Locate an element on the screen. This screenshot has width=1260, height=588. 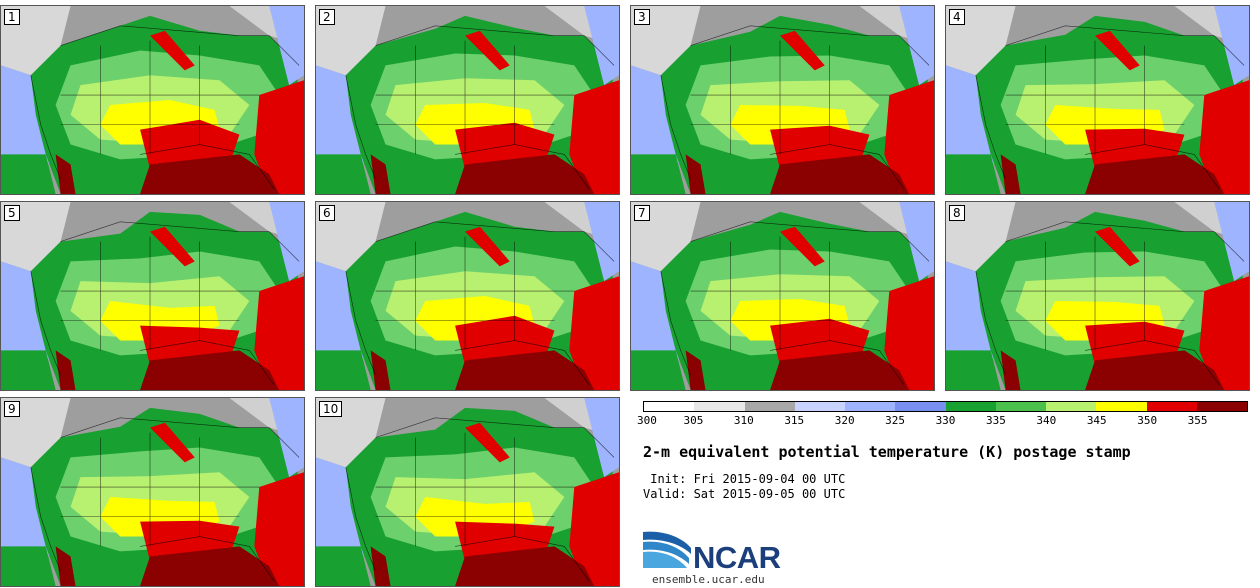
panel-label: 7 is located at coordinates (642, 213).